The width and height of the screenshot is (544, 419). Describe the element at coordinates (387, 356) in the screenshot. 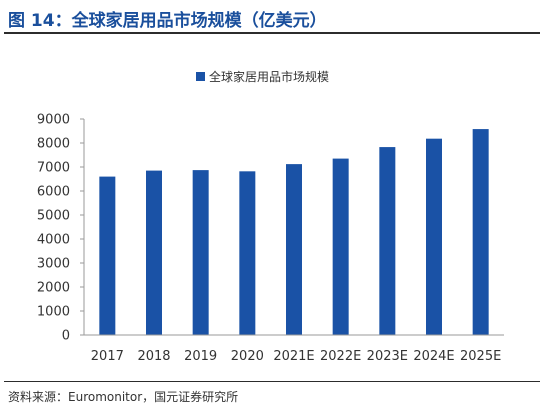

I see `x-tick-label: 2023E` at that location.